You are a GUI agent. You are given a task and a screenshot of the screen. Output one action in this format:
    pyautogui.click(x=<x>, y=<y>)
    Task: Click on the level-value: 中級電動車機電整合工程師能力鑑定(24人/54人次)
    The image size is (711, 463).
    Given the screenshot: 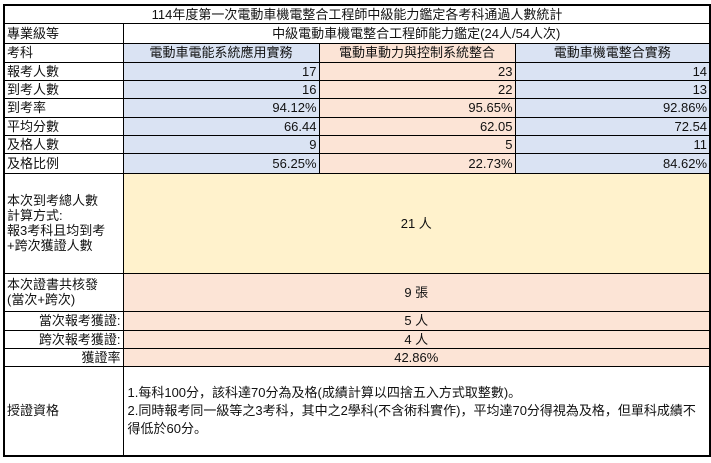 What is the action you would take?
    pyautogui.click(x=416, y=33)
    